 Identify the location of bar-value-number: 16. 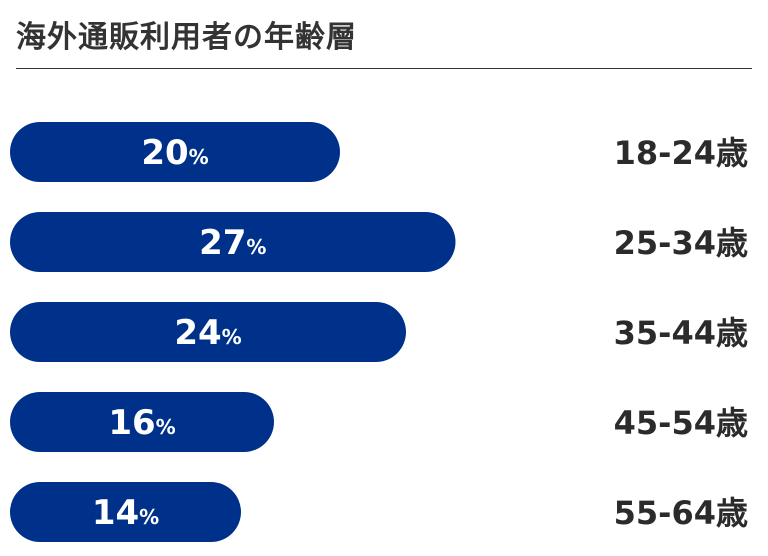
(131, 423).